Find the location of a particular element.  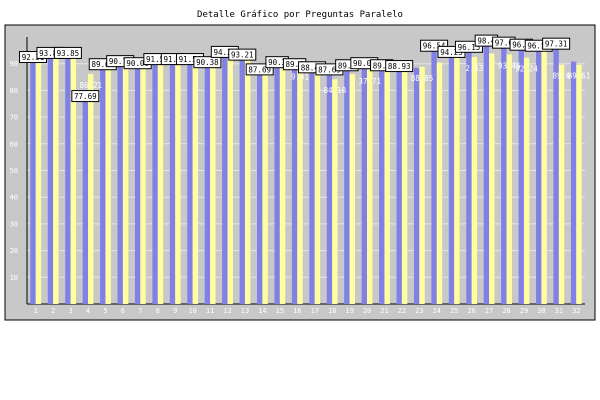

x-tick-label: 14 is located at coordinates (262, 311).